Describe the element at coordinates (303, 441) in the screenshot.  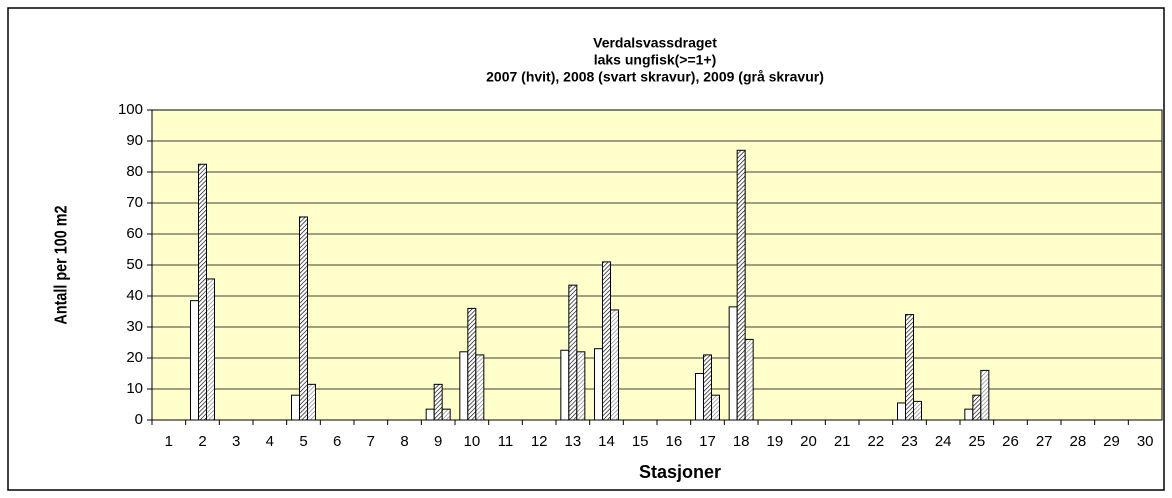
I see `x-tick-label: 5` at that location.